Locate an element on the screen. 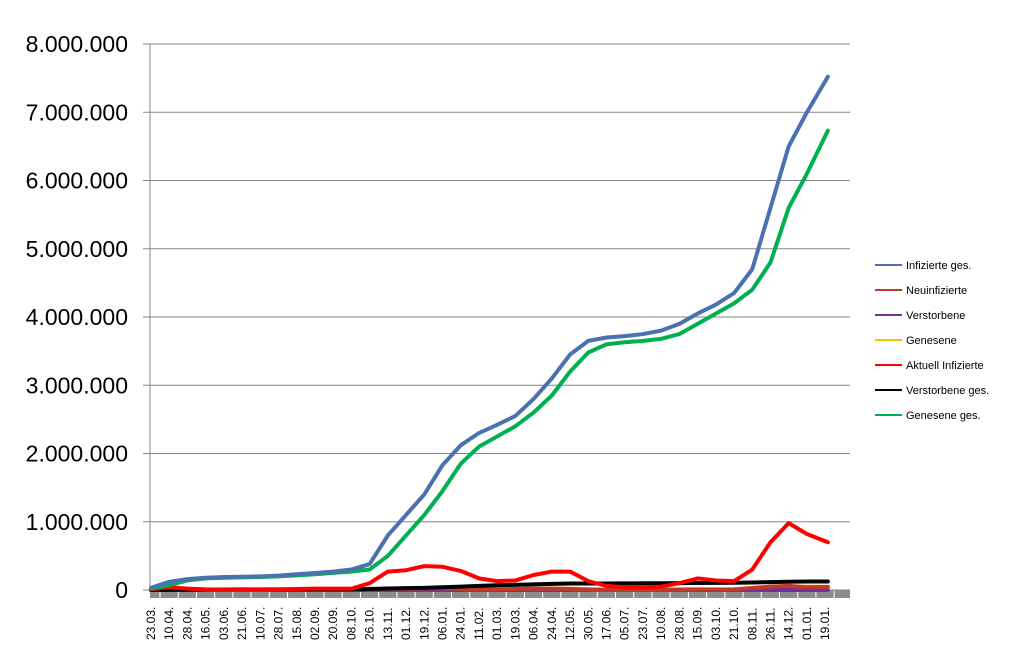 Image resolution: width=1010 pixels, height=658 pixels. x-tick-label: 12.05. is located at coordinates (570, 623).